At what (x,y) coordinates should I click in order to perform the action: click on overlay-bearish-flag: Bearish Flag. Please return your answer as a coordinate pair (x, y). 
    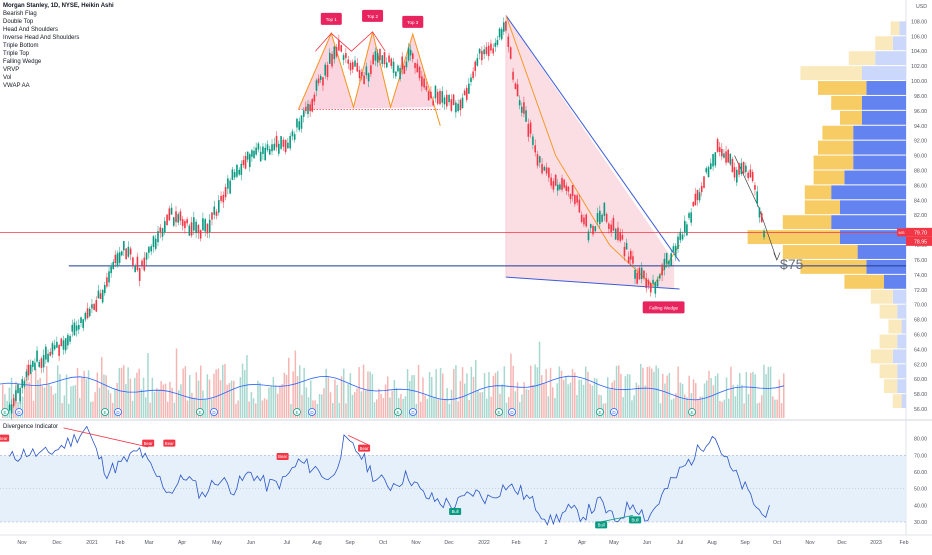
    Looking at the image, I should click on (20, 14).